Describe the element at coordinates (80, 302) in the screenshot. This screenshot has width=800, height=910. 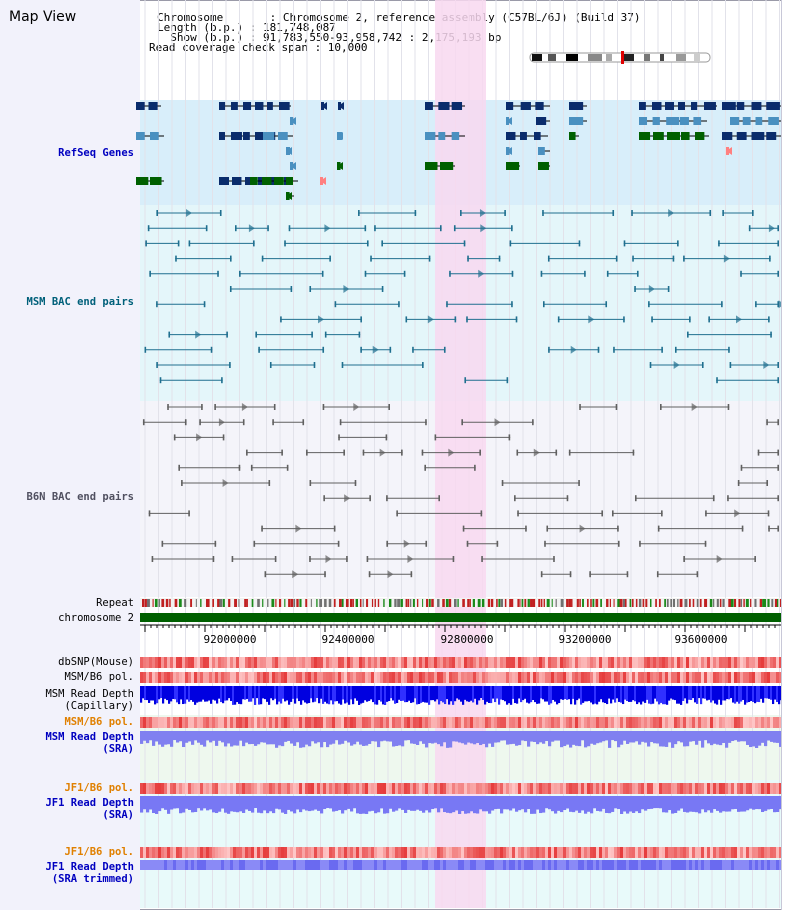
I see `msm-bac-label: MSM BAC end pairs` at that location.